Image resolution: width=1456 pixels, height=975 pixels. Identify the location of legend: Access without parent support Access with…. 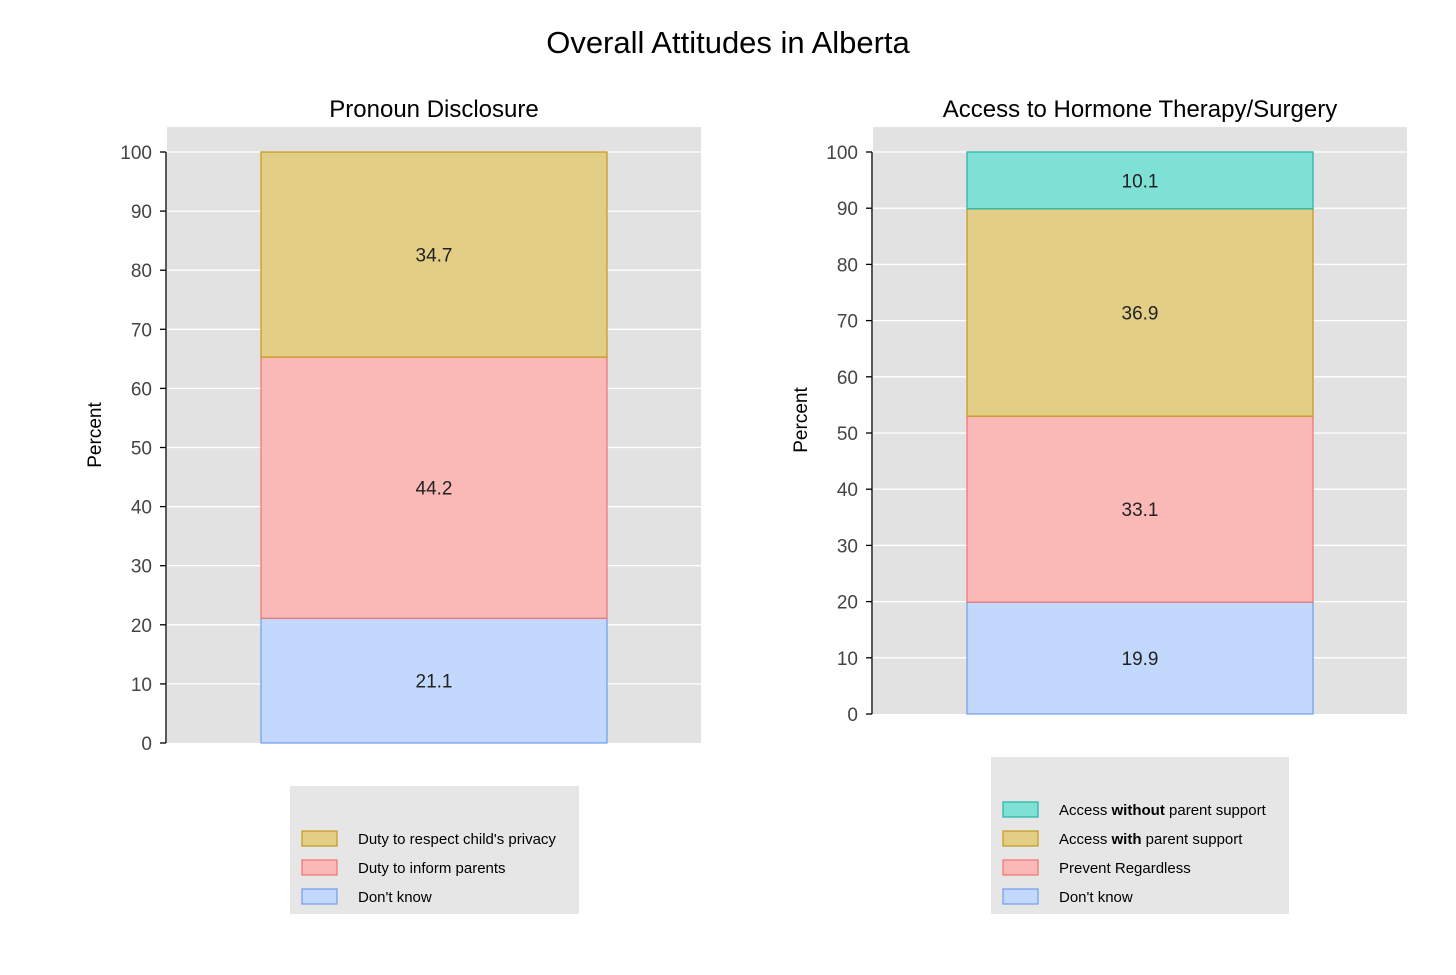
(1140, 835).